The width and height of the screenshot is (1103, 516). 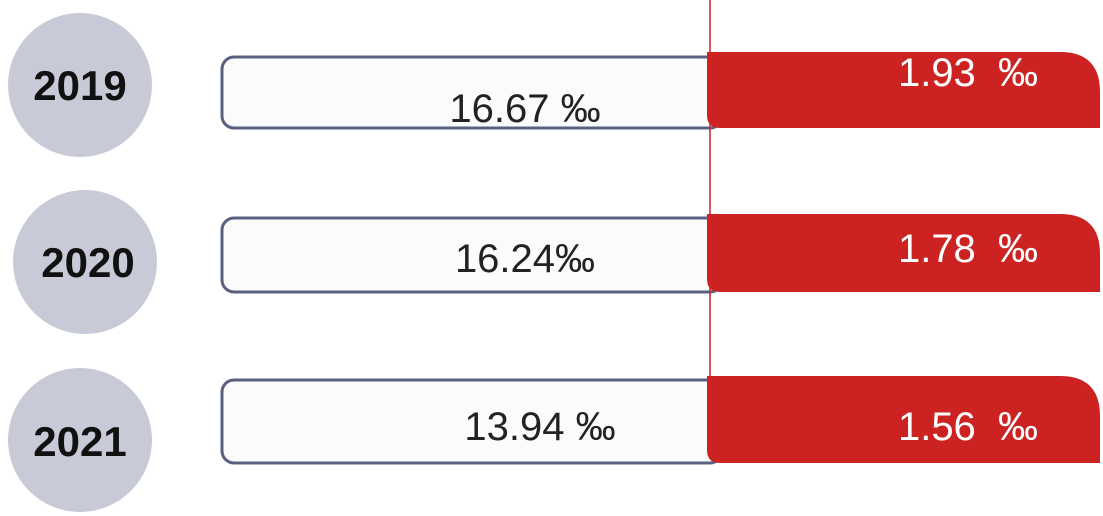 I want to click on year-label: 2020, so click(x=87, y=262).